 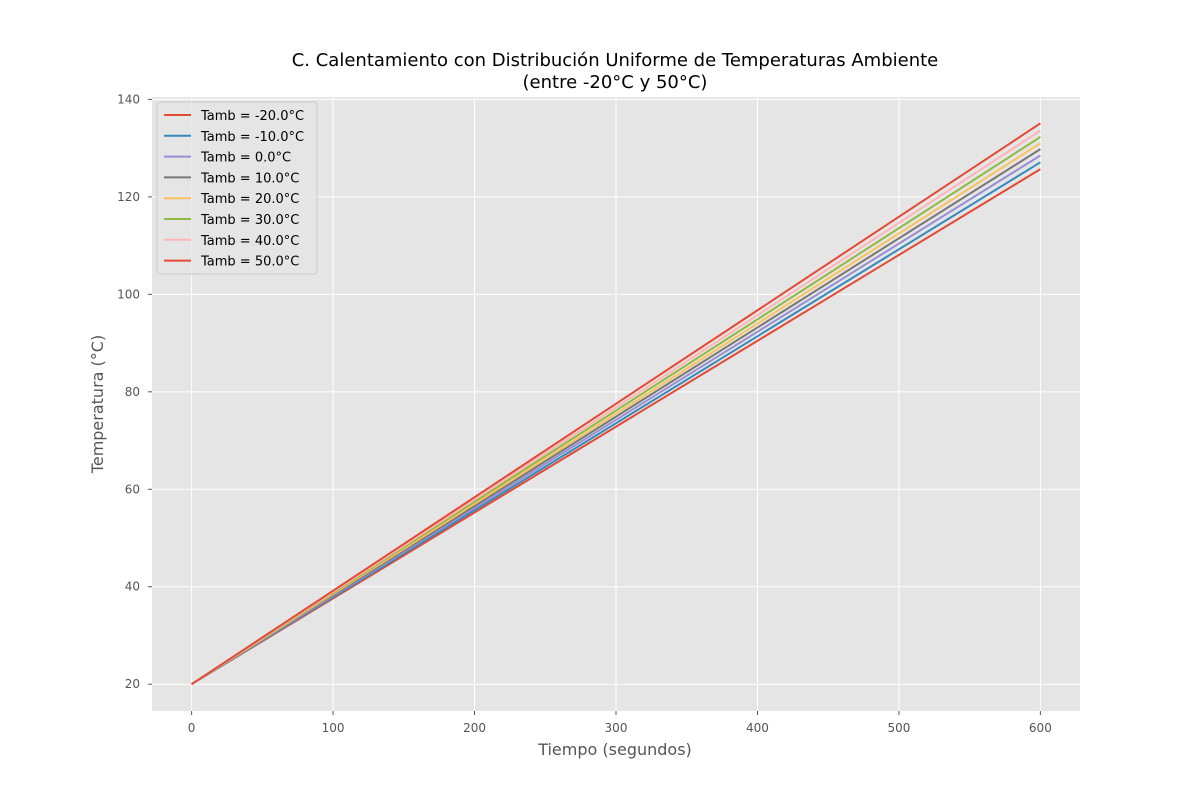 I want to click on legend-label-4: Tamb = 20.0°C, so click(x=249, y=199).